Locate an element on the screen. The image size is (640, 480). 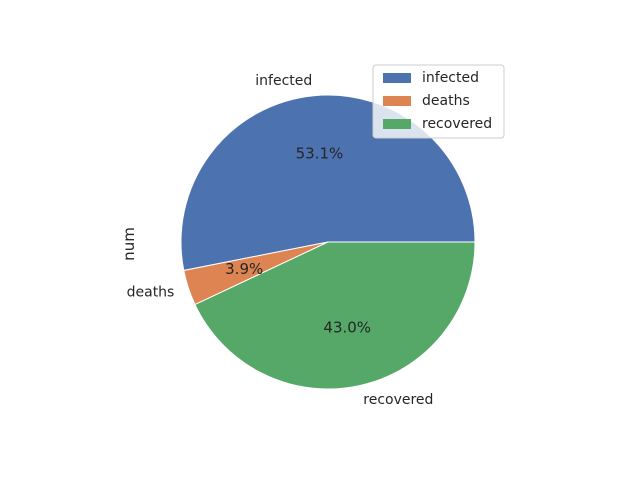
slice-percent-recovered: 43.0% is located at coordinates (347, 328).